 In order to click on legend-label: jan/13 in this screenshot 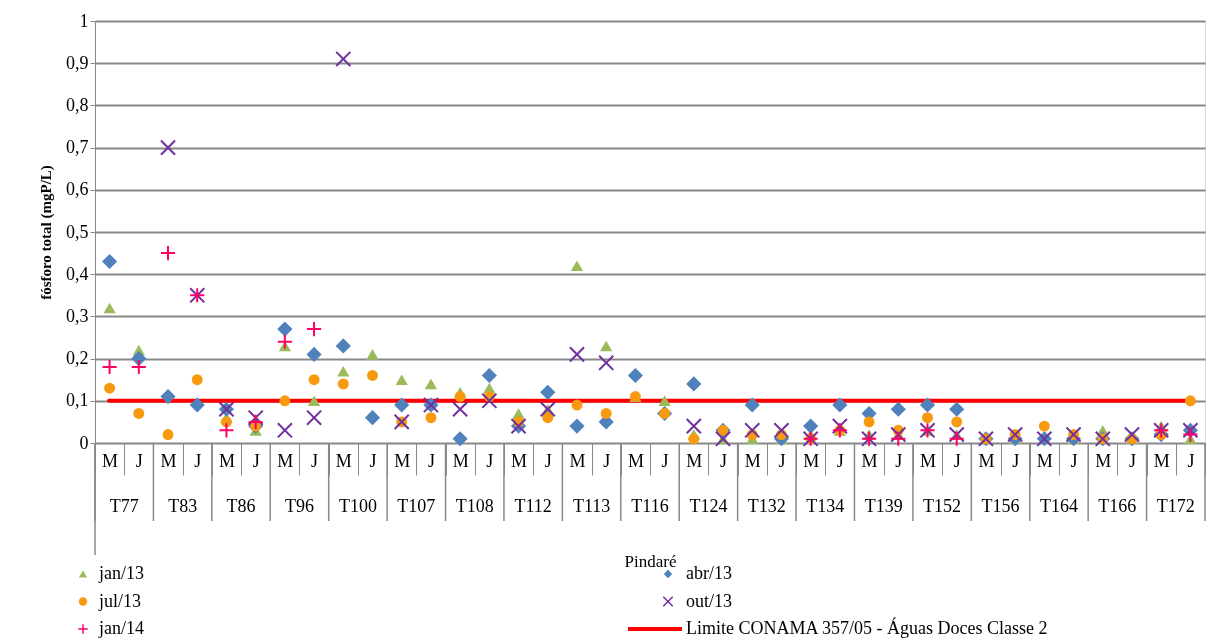, I will do `click(121, 573)`.